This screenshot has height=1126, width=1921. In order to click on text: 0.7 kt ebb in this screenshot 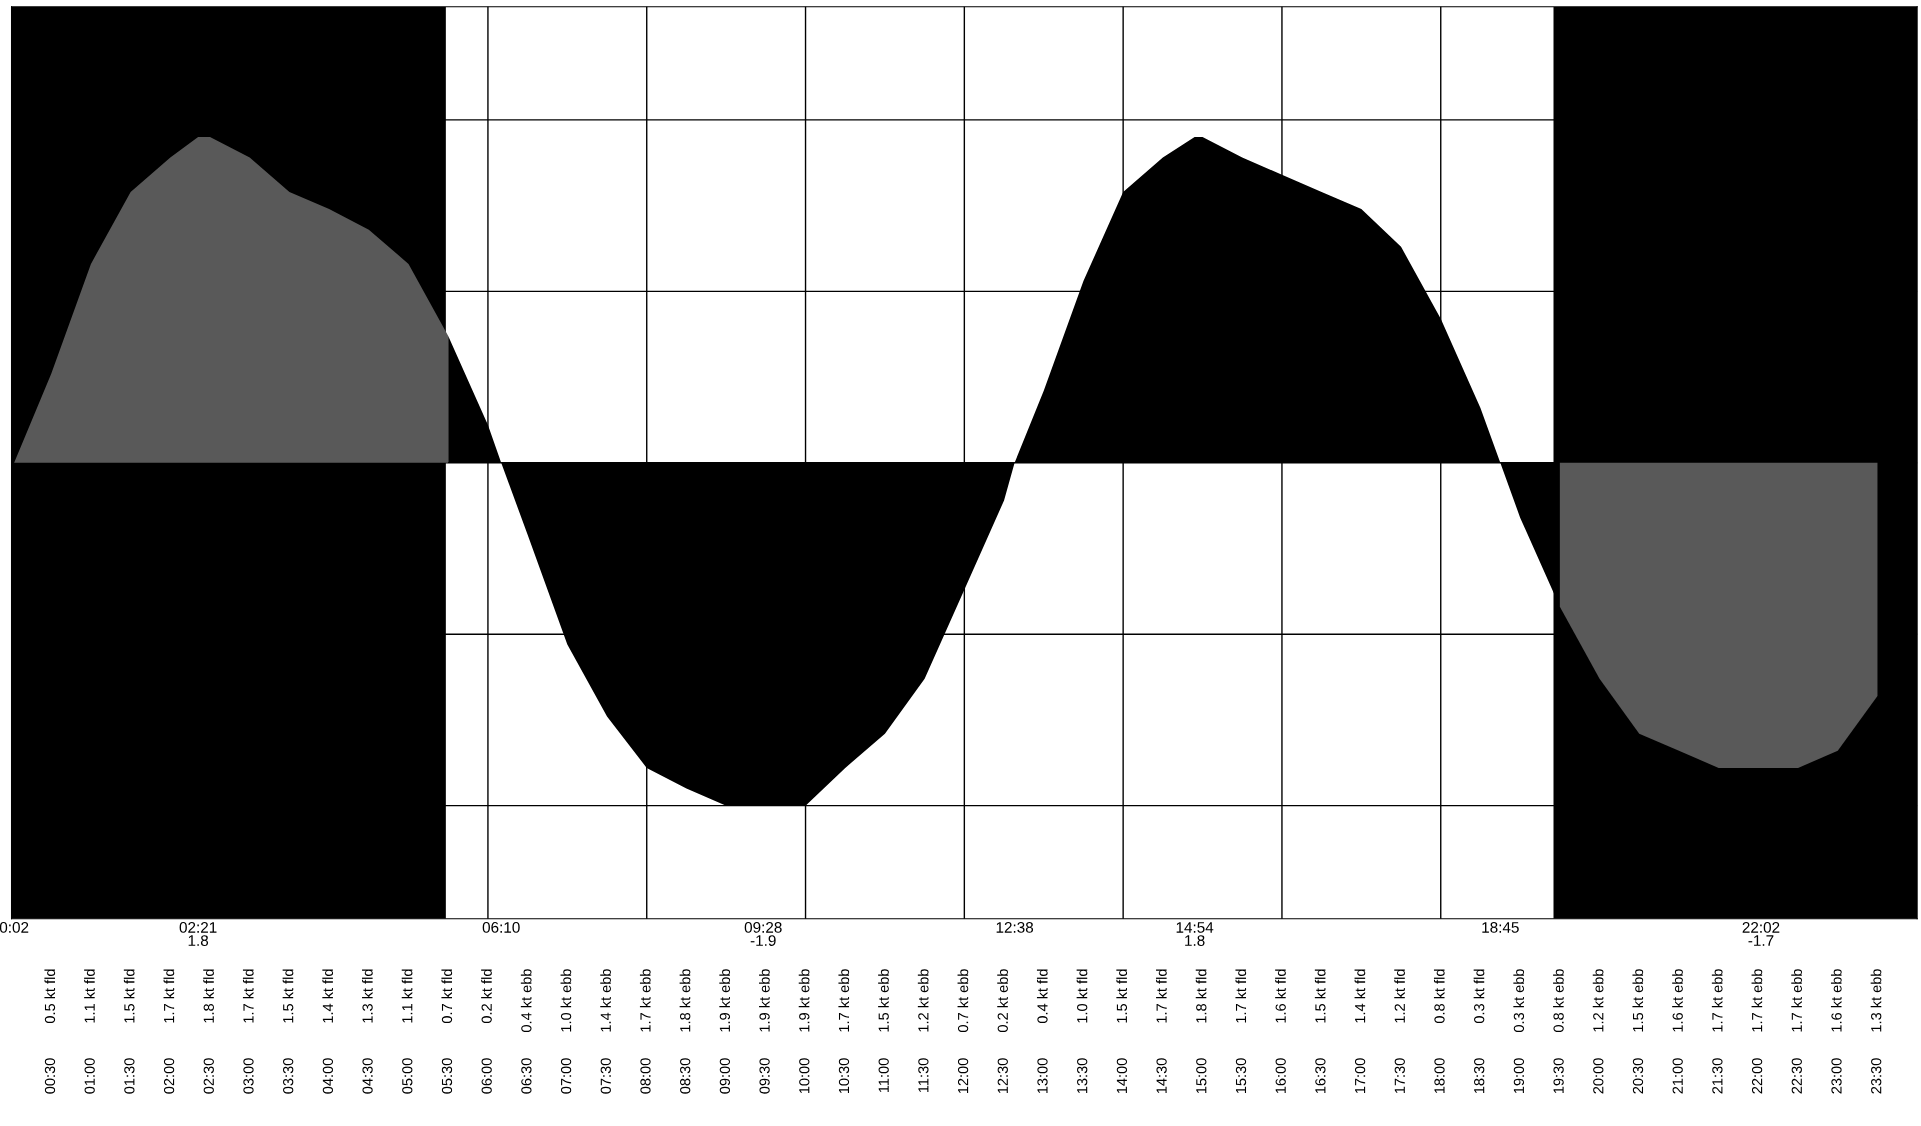, I will do `click(963, 1001)`.